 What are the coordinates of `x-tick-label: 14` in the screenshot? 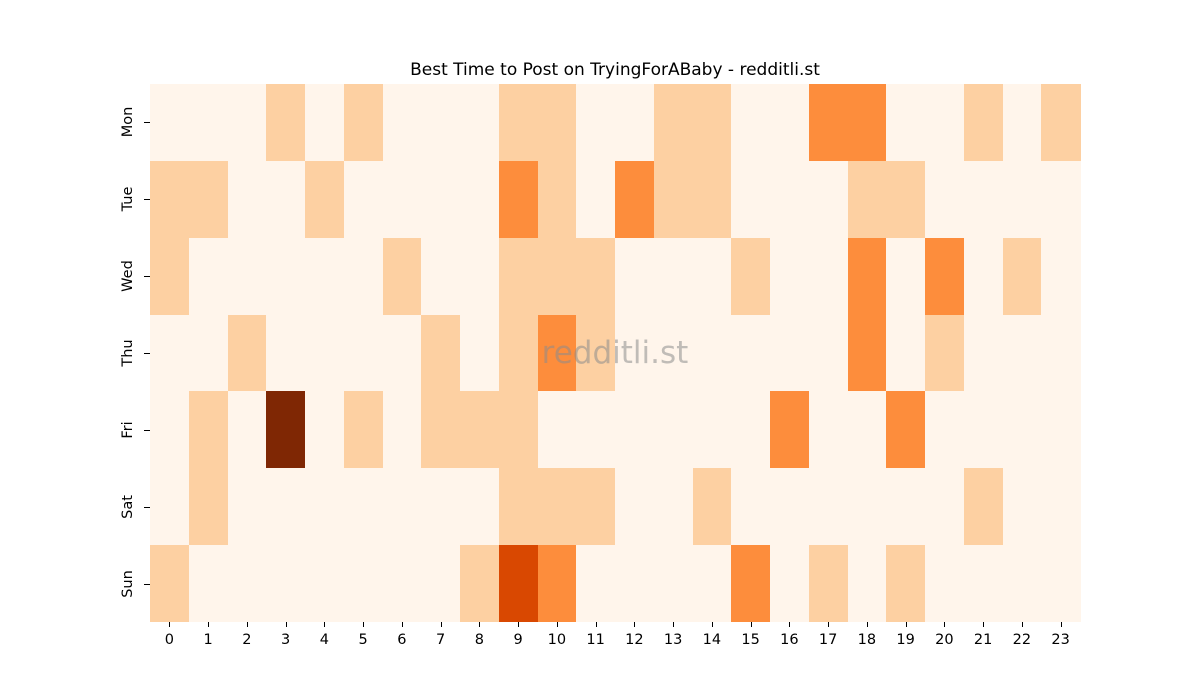 It's located at (712, 640).